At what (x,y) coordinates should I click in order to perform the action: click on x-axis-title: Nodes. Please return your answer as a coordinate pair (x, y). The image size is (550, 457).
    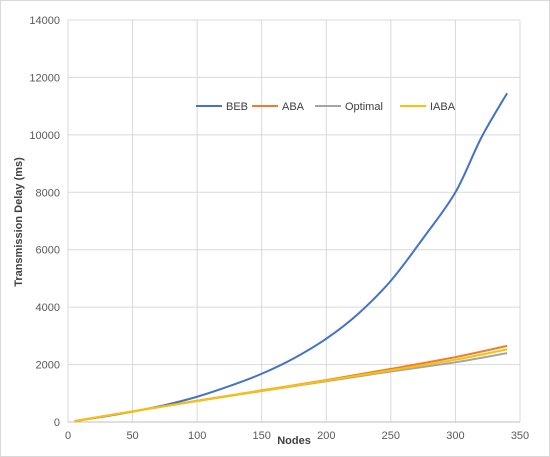
    Looking at the image, I should click on (294, 441).